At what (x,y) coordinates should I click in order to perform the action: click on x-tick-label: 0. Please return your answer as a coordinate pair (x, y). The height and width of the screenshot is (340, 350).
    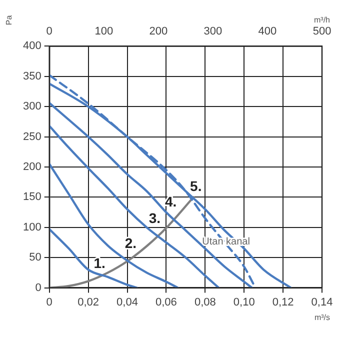
    Looking at the image, I should click on (49, 302).